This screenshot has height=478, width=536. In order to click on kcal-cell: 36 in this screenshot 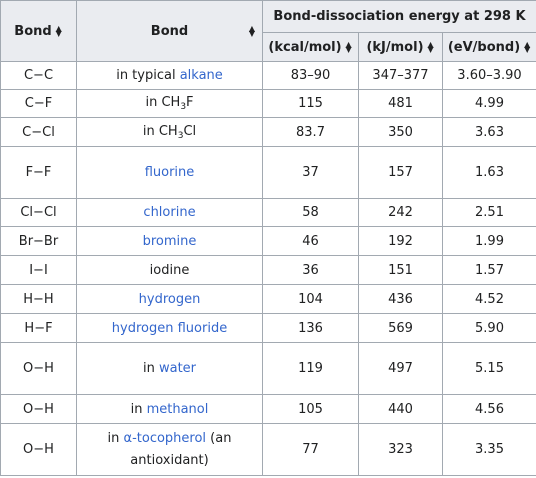, I will do `click(310, 270)`.